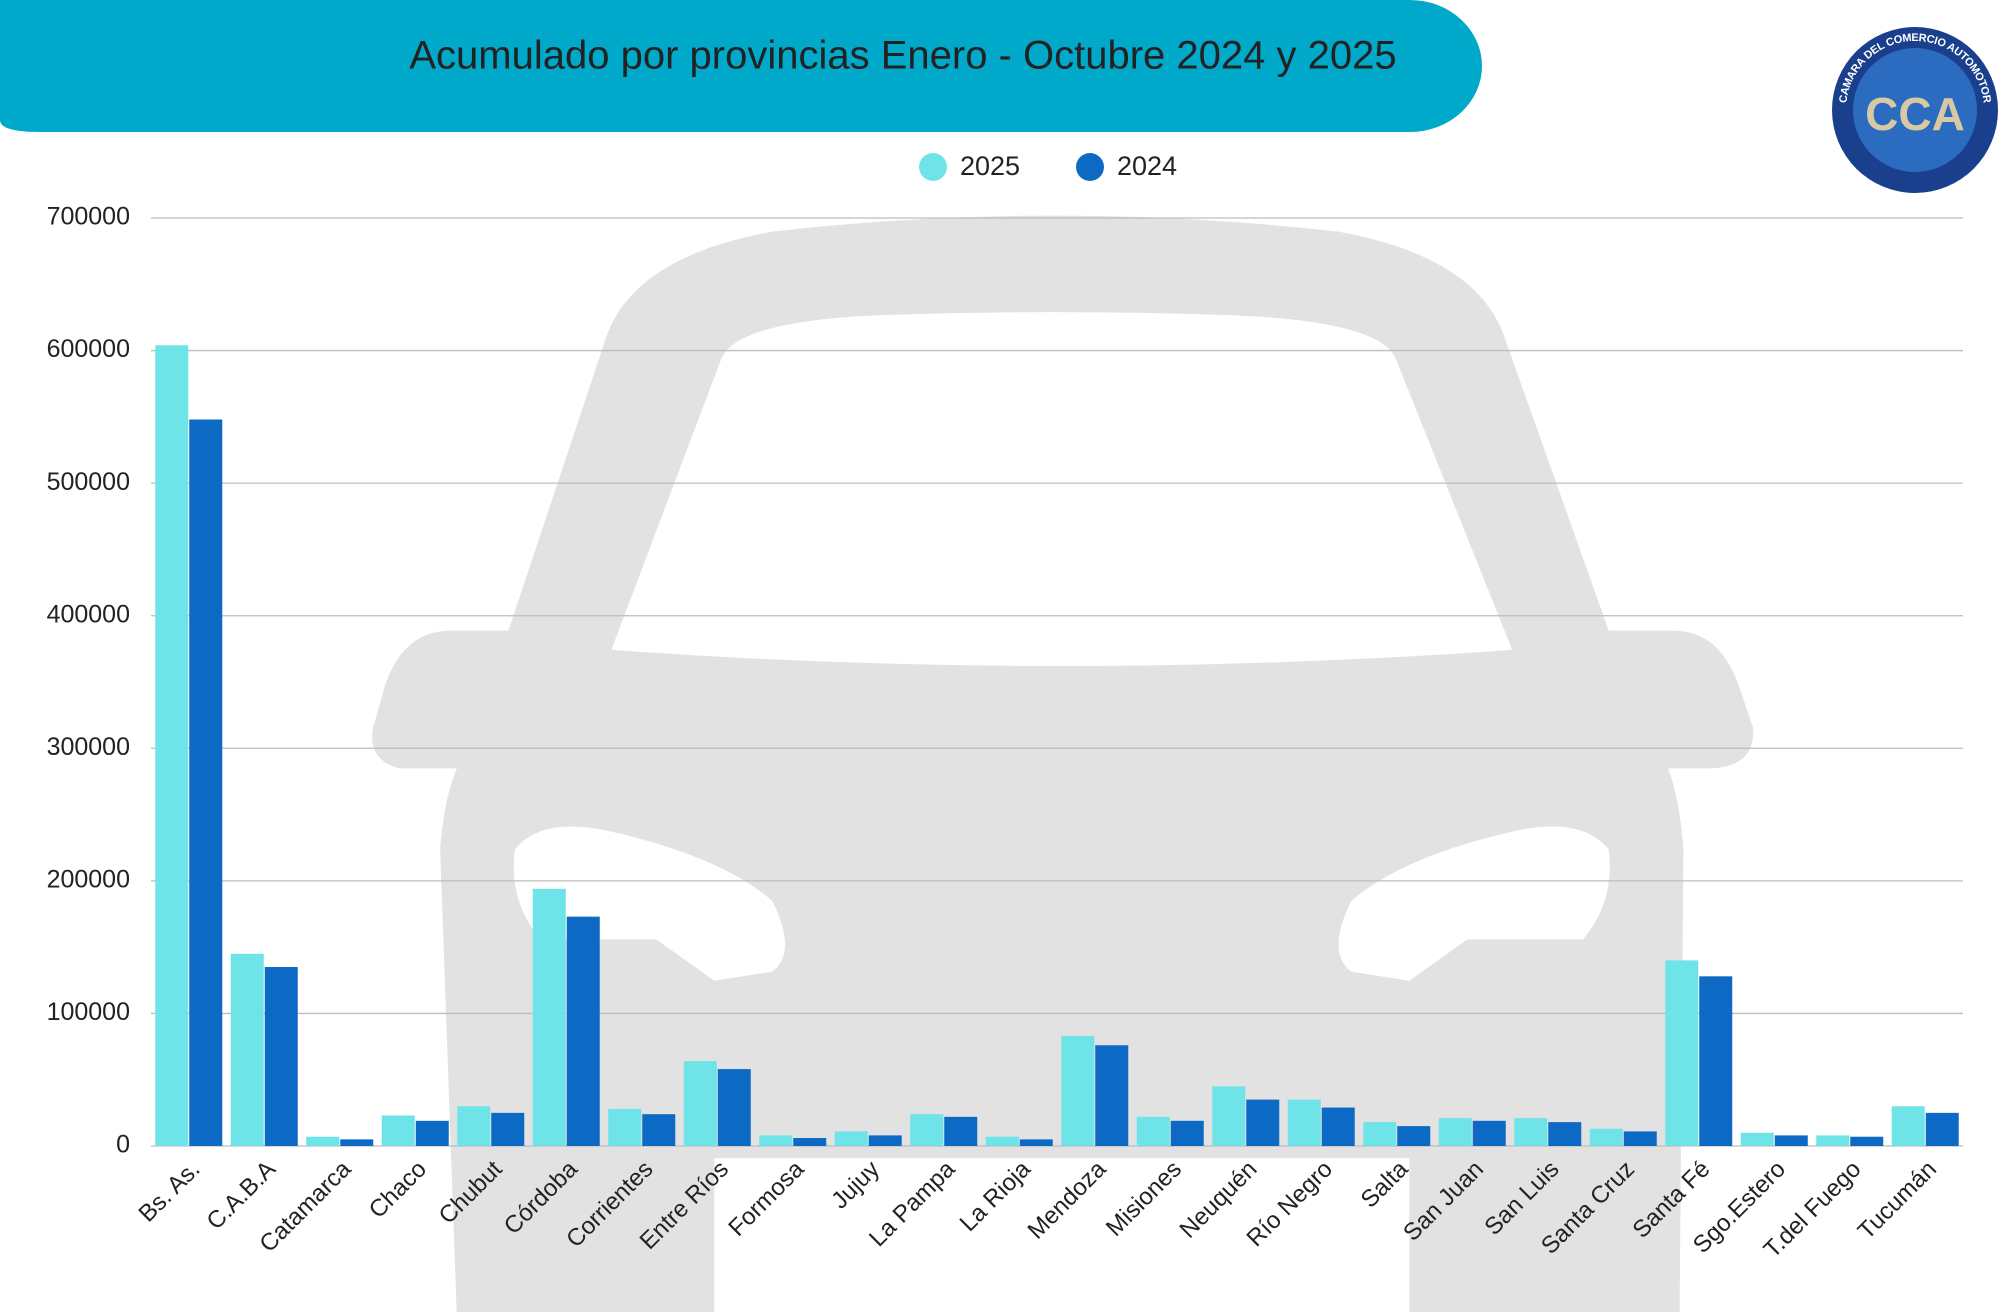 This screenshot has width=1998, height=1312. I want to click on y-tick-label: 700000, so click(88, 217).